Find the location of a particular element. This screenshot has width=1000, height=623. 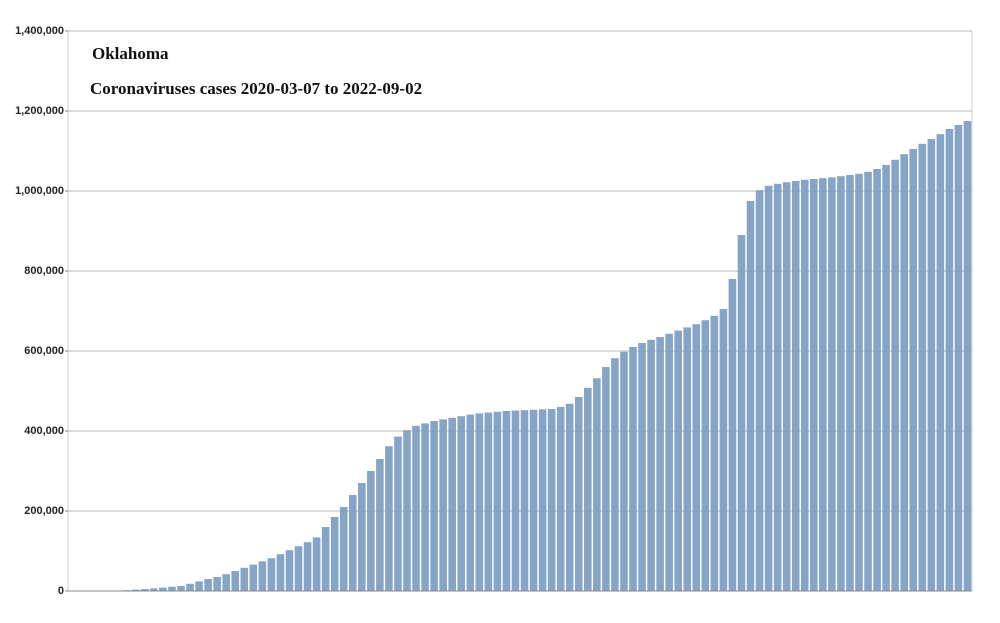

y-tick-label: 200,000 is located at coordinates (44, 511).